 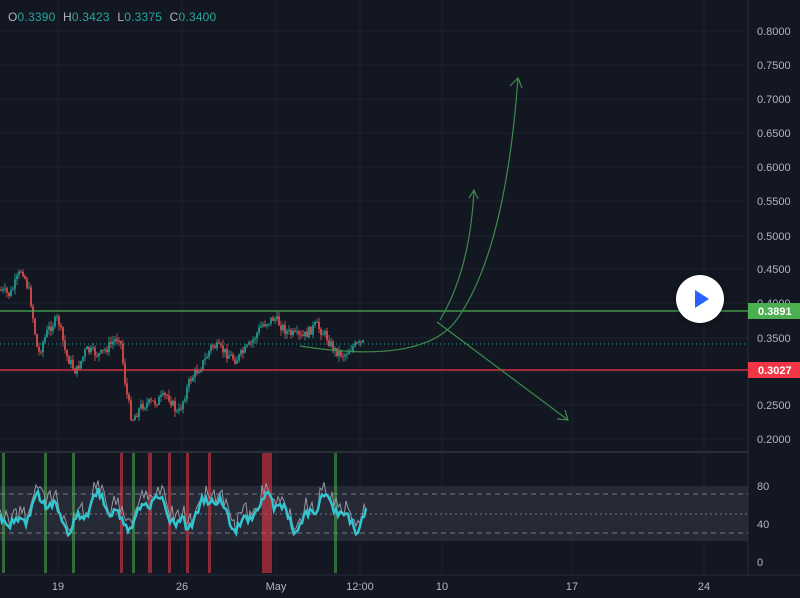 I want to click on arrow-head-high, so click(x=516, y=82).